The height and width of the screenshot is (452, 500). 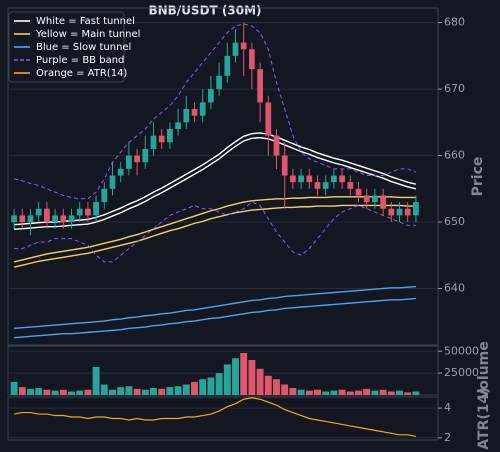 I want to click on legend-label: Yellow = Main tunnel, so click(x=87, y=34).